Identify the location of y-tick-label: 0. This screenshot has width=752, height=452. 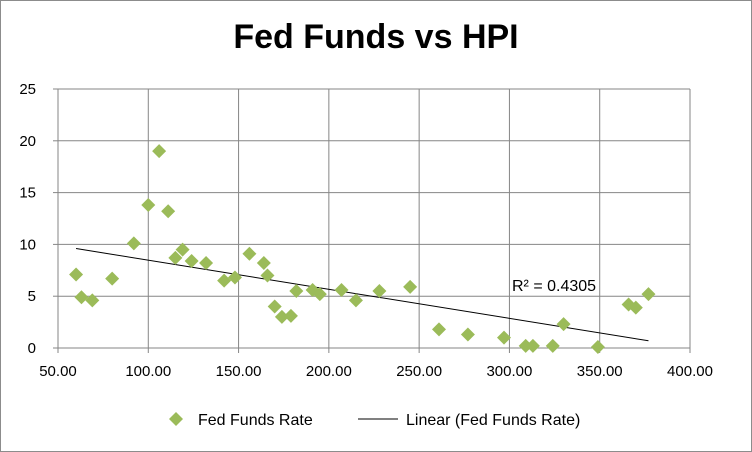
(32, 348).